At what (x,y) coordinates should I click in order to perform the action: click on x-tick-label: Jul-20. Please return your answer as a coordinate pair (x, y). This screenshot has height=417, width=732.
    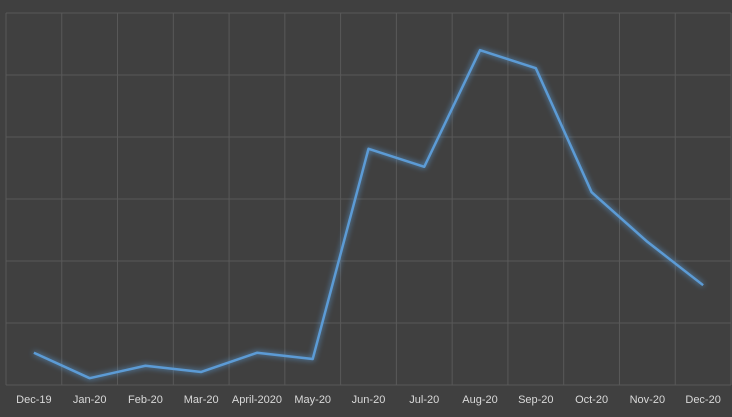
    Looking at the image, I should click on (424, 400).